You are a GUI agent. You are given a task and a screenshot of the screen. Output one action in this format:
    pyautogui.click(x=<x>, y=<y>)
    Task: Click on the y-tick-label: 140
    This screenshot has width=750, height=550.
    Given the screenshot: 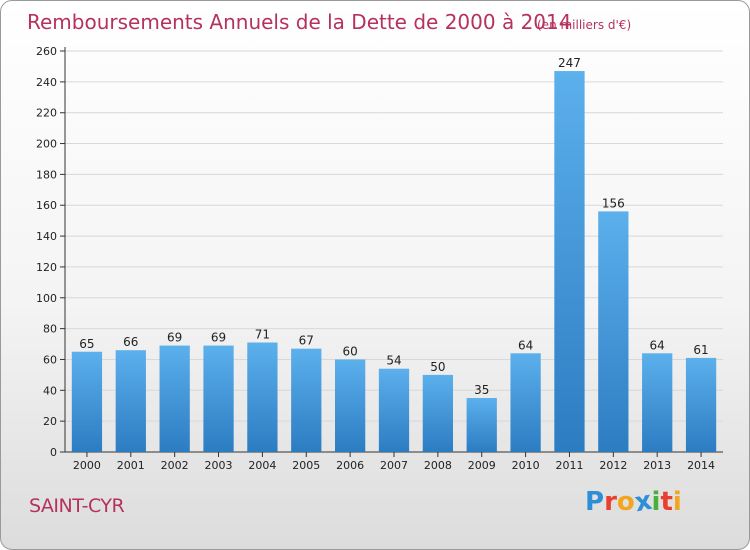 What is the action you would take?
    pyautogui.click(x=46, y=236)
    